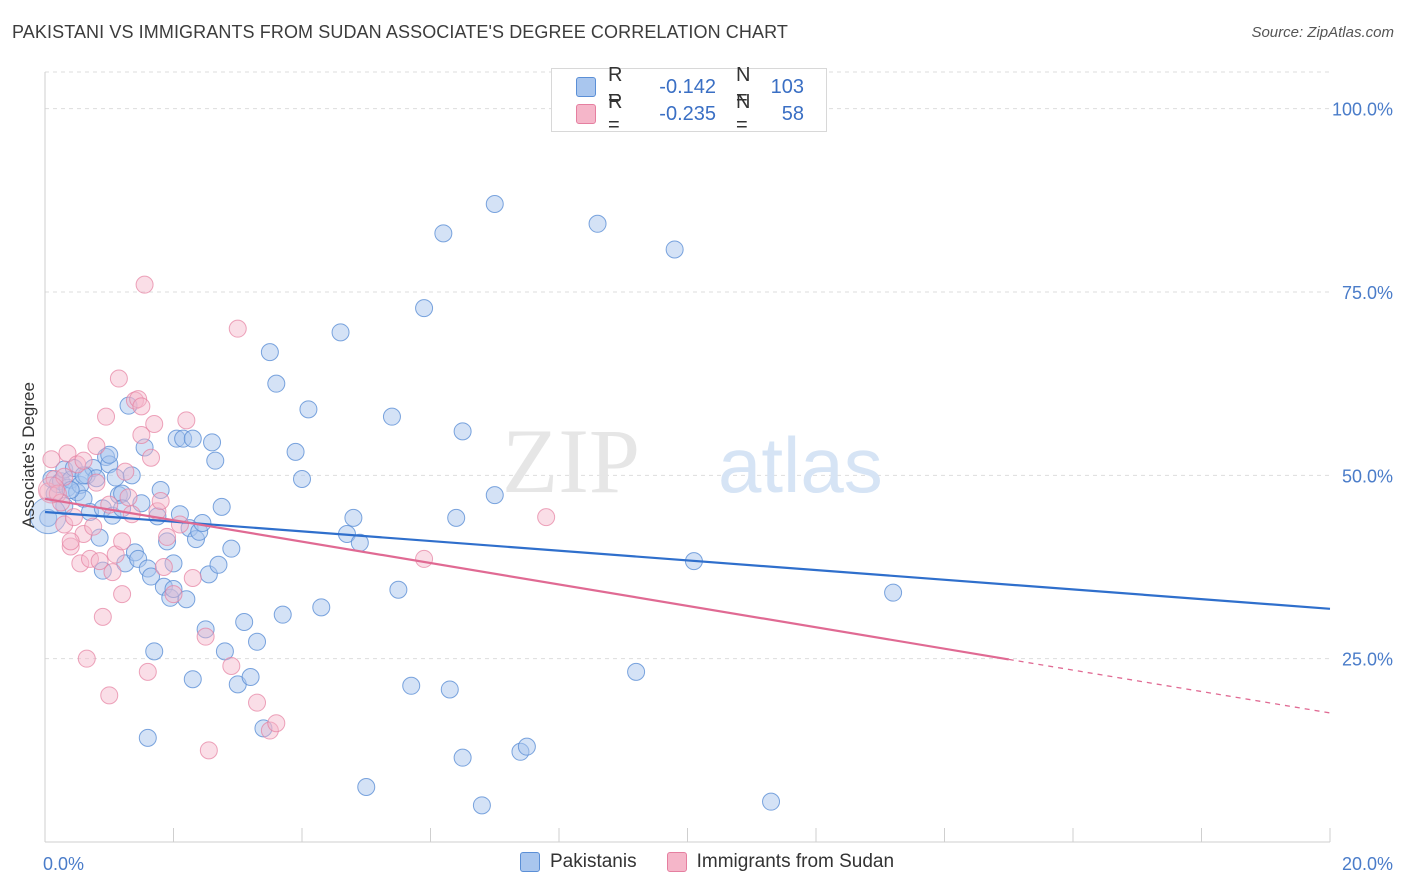 Image resolution: width=1406 pixels, height=892 pixels. Describe the element at coordinates (787, 86) in the screenshot. I see `legend-n-value: 103` at that location.